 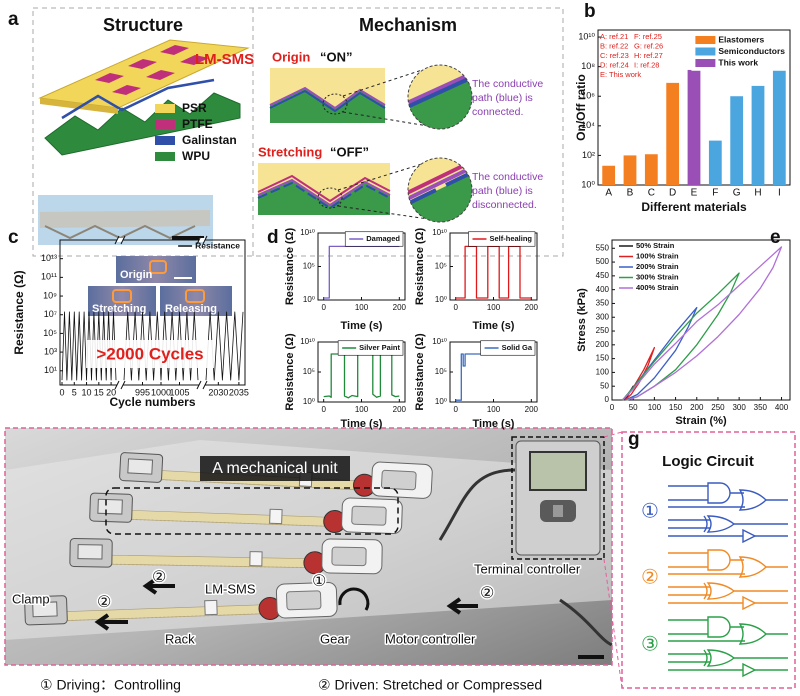 I want to click on photo-label: Motor controller, so click(x=430, y=638).